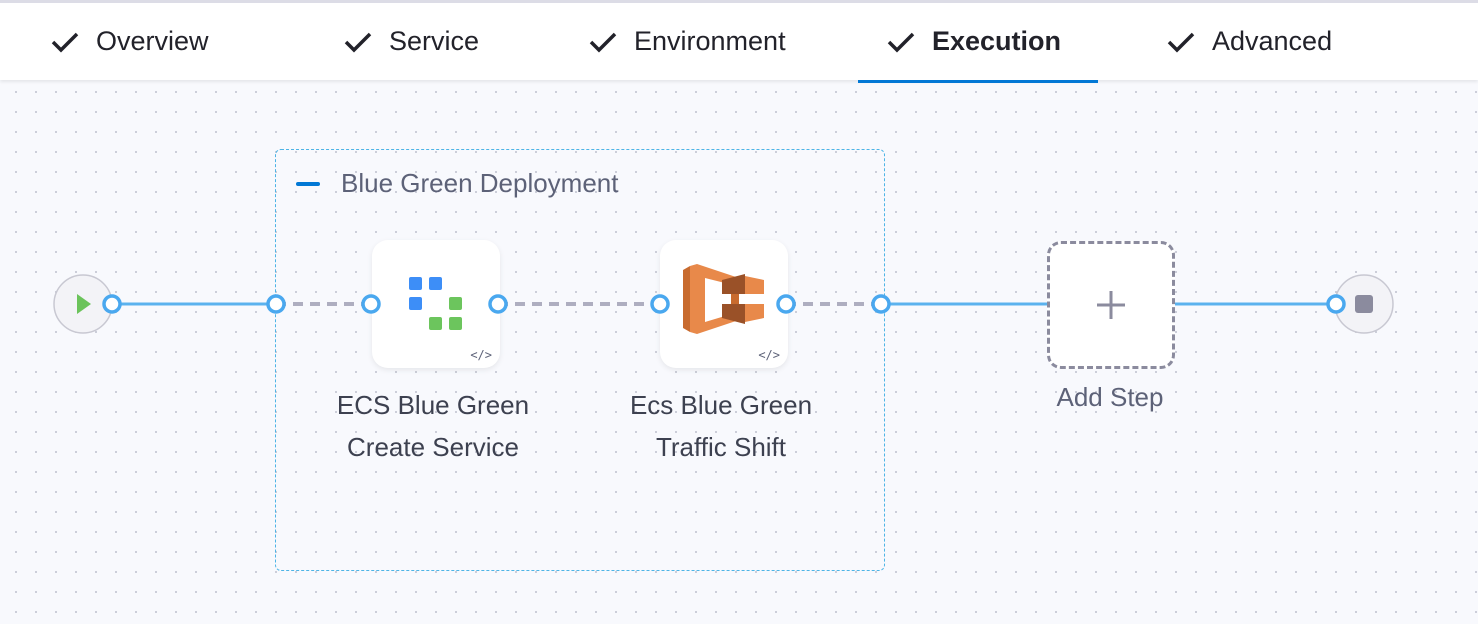 This screenshot has width=1478, height=624. I want to click on minus-icon, so click(308, 184).